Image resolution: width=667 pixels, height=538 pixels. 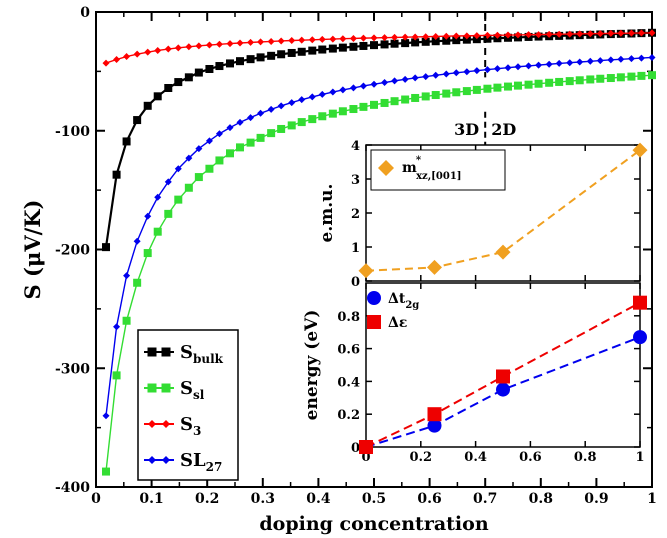 I want to click on y-tick-label-0: 0, so click(x=85, y=13).